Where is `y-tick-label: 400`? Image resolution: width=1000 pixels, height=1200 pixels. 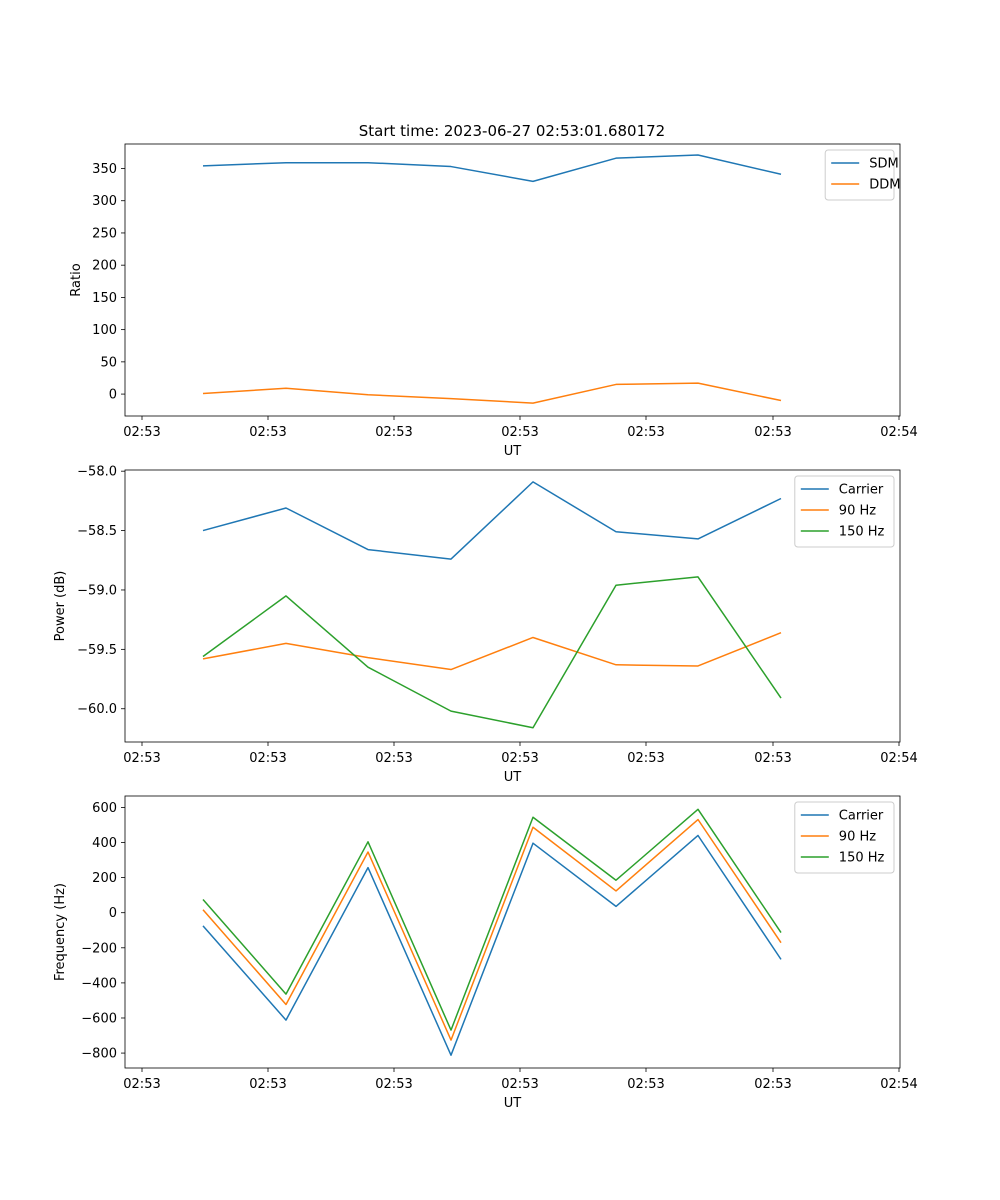
y-tick-label: 400 is located at coordinates (104, 843).